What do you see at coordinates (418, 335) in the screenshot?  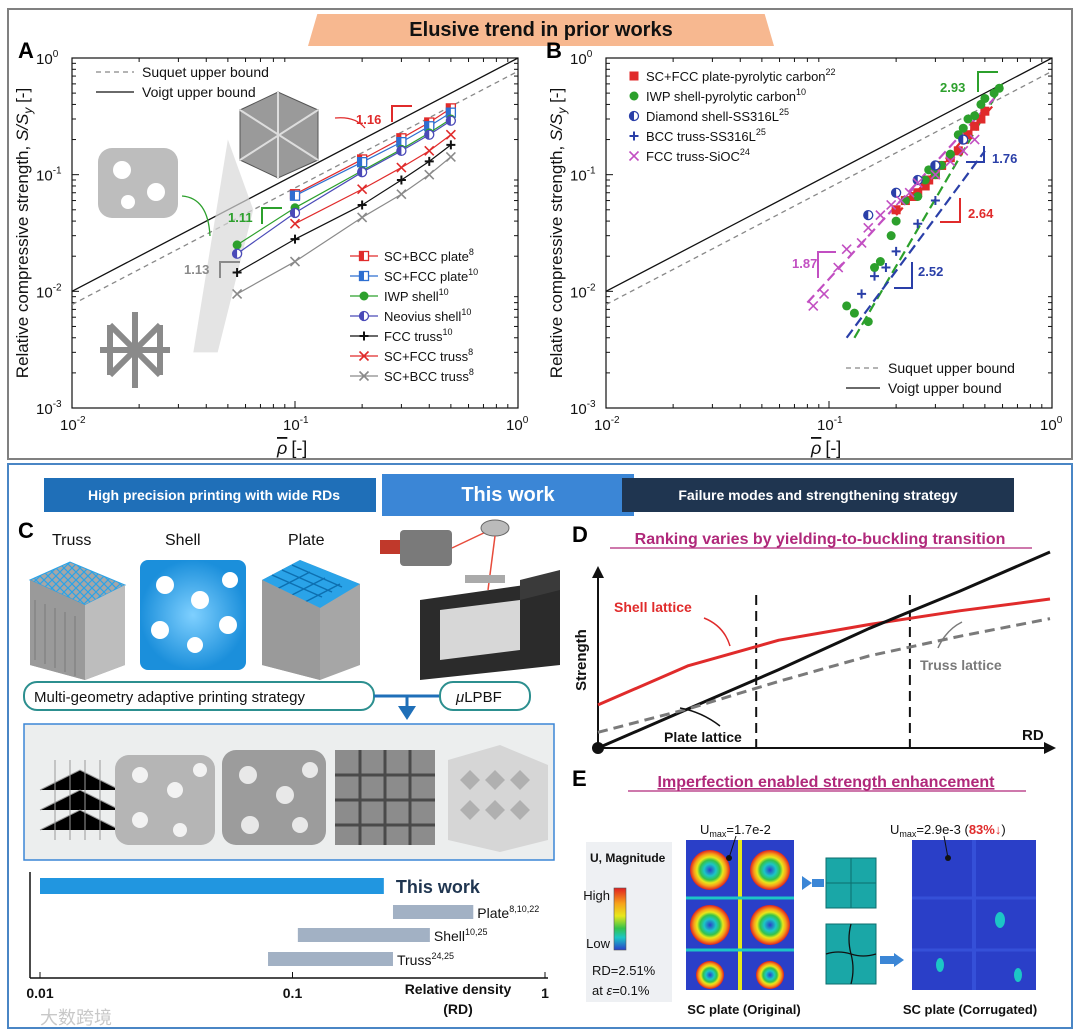 I see `legend-label-4: FCC truss10` at bounding box center [418, 335].